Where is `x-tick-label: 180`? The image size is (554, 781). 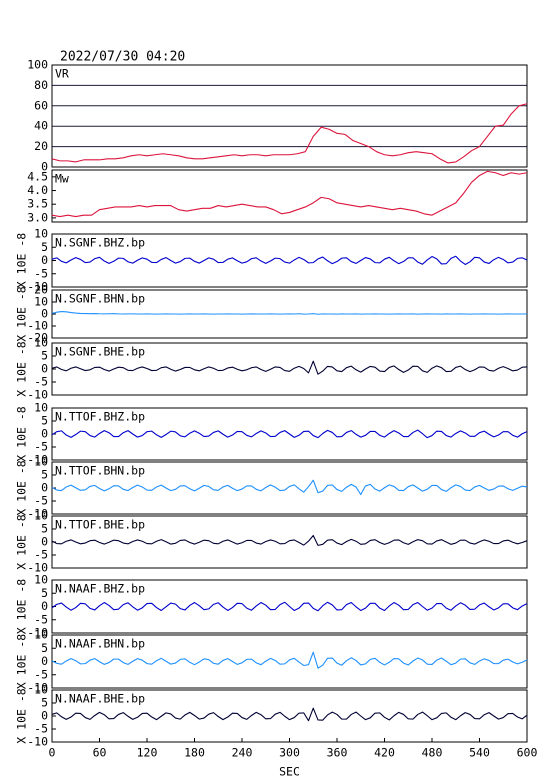
x-tick-label: 180 is located at coordinates (194, 753).